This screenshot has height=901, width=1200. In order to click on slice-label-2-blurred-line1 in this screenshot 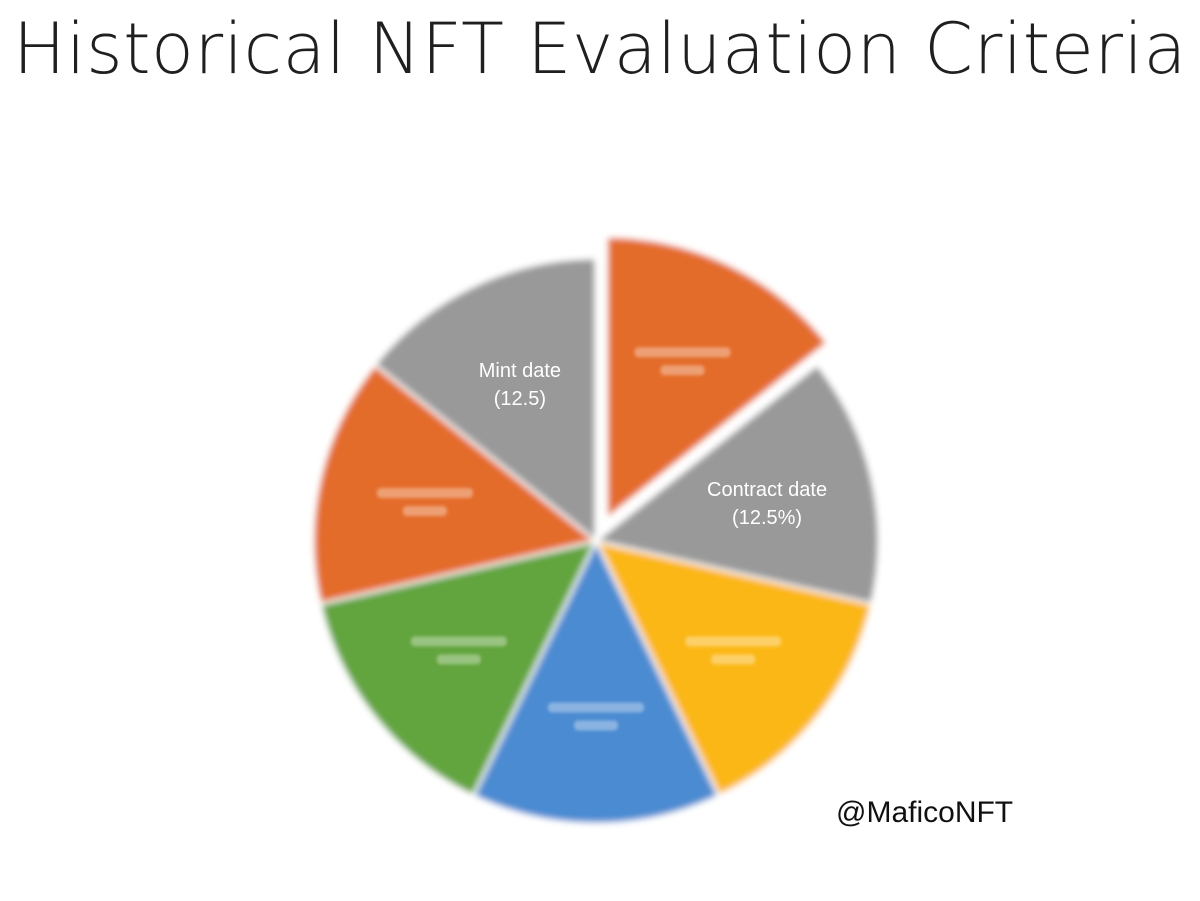, I will do `click(733, 641)`.